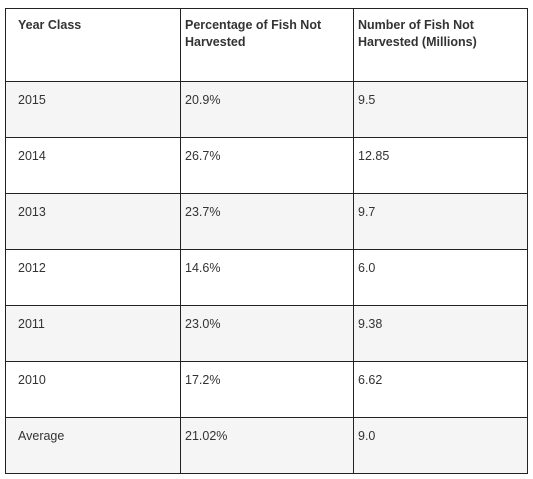 The image size is (533, 479). I want to click on cell-year-class: 2015, so click(93, 109).